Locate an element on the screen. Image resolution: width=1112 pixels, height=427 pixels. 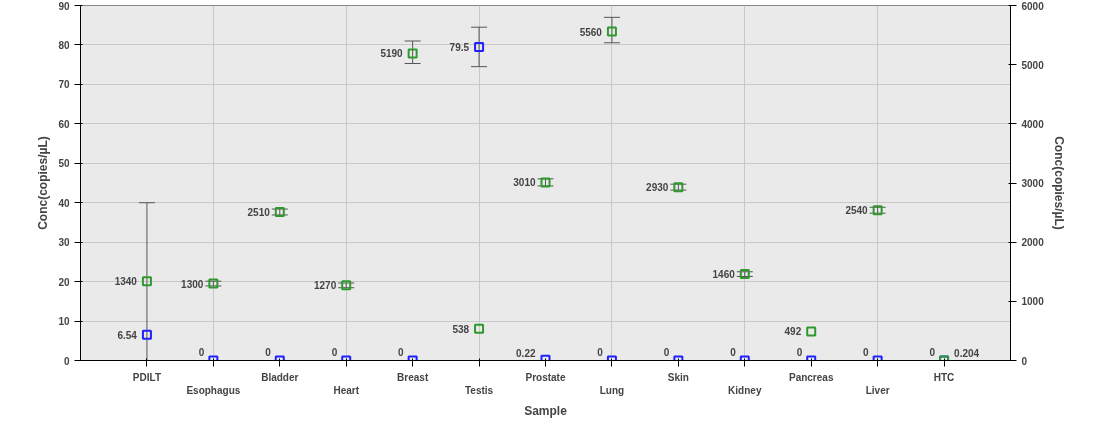
data-label: 1300 is located at coordinates (192, 284).